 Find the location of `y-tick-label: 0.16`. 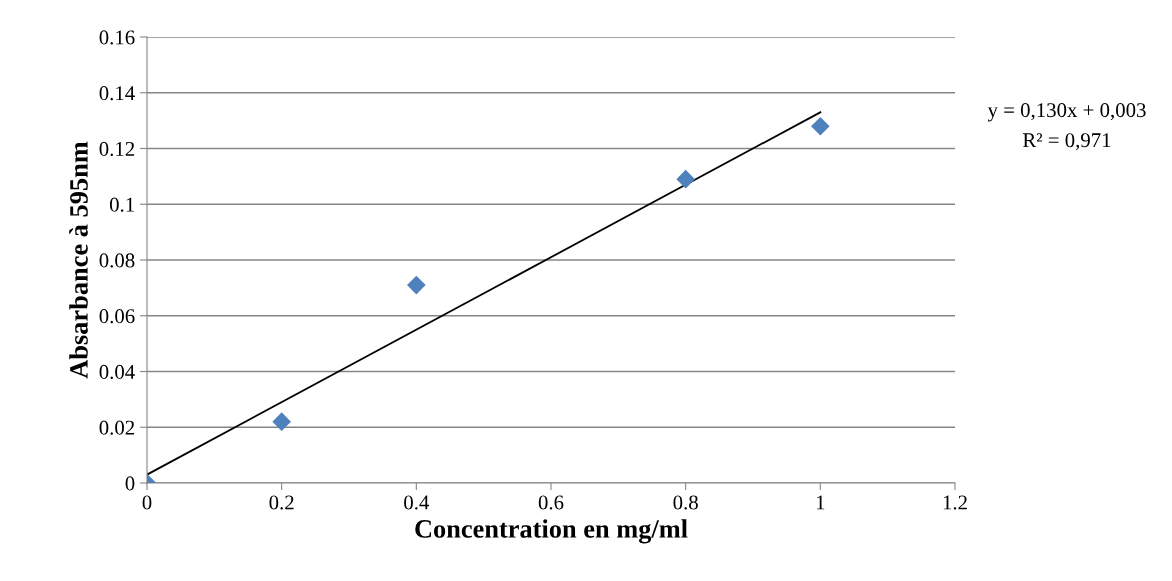

y-tick-label: 0.16 is located at coordinates (117, 37).